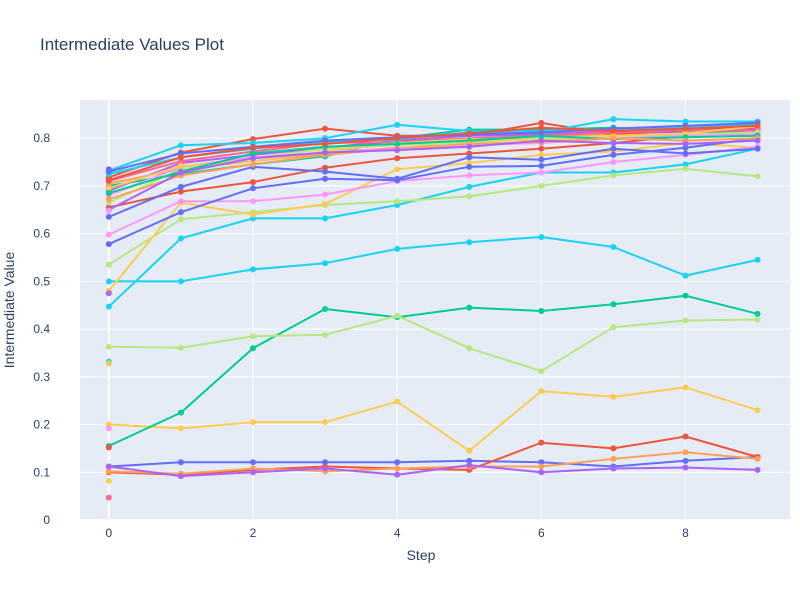  What do you see at coordinates (421, 555) in the screenshot?
I see `x-axis-title: Step` at bounding box center [421, 555].